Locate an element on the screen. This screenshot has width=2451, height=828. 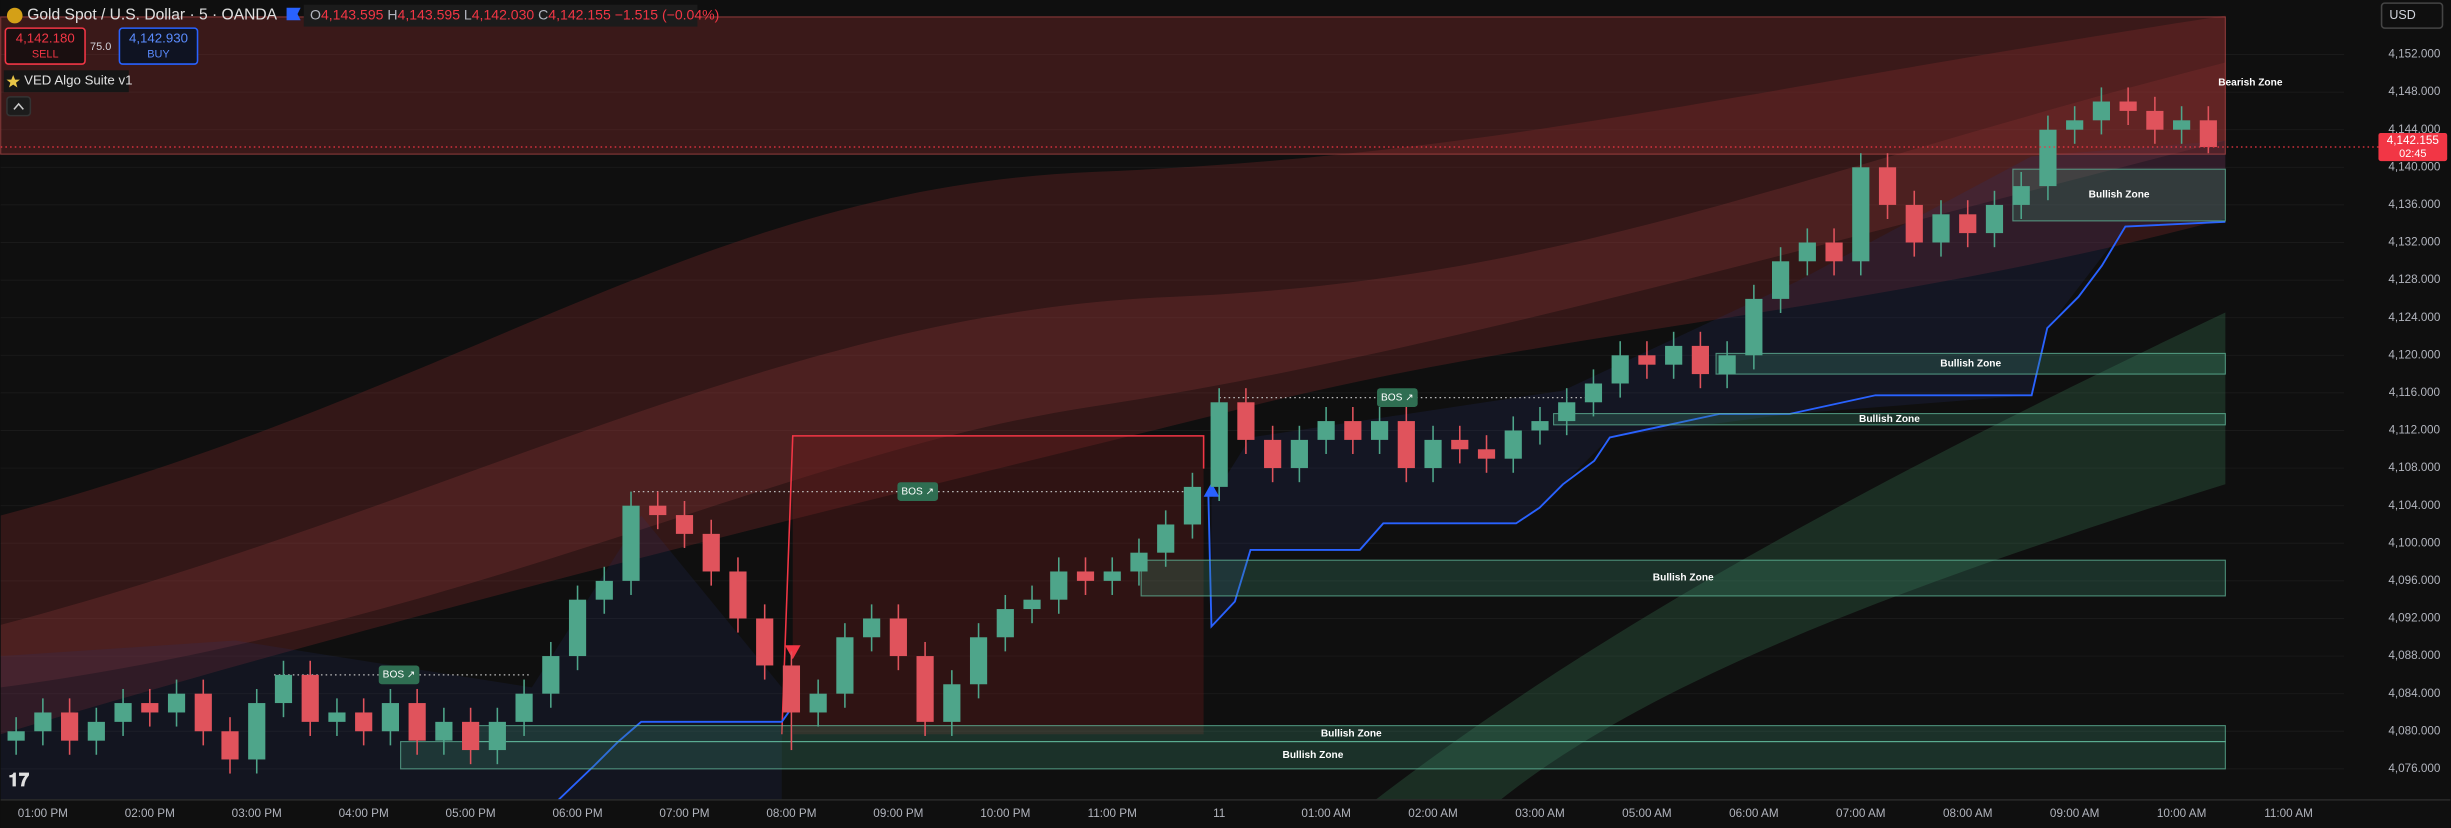
indicator-name: VED Algo Suite v1 is located at coordinates (78, 80).